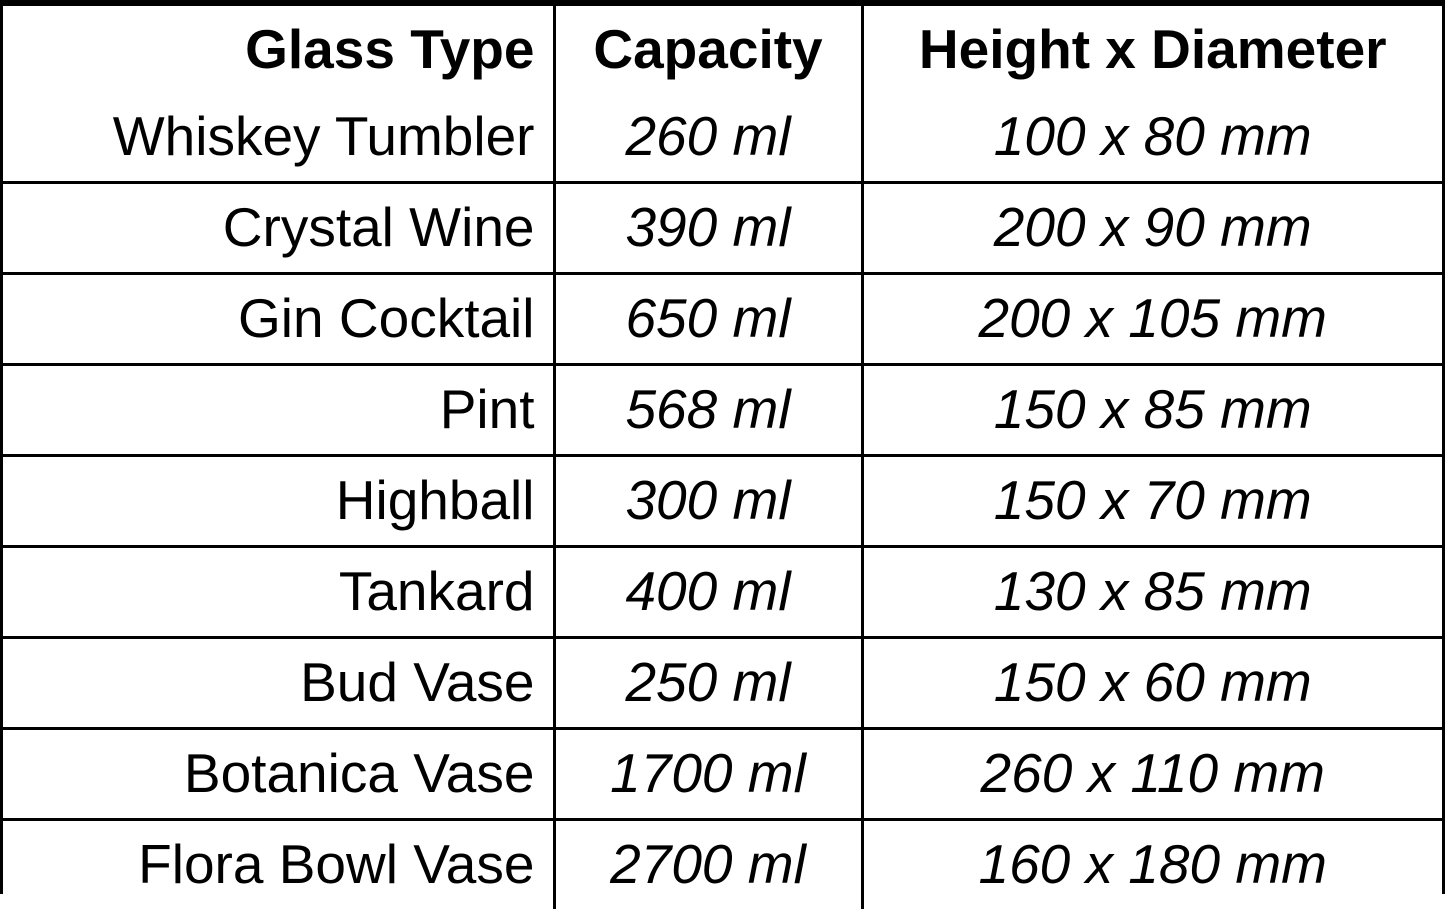 The image size is (1445, 909). Describe the element at coordinates (278, 501) in the screenshot. I see `cell-glass-type: Highball` at that location.